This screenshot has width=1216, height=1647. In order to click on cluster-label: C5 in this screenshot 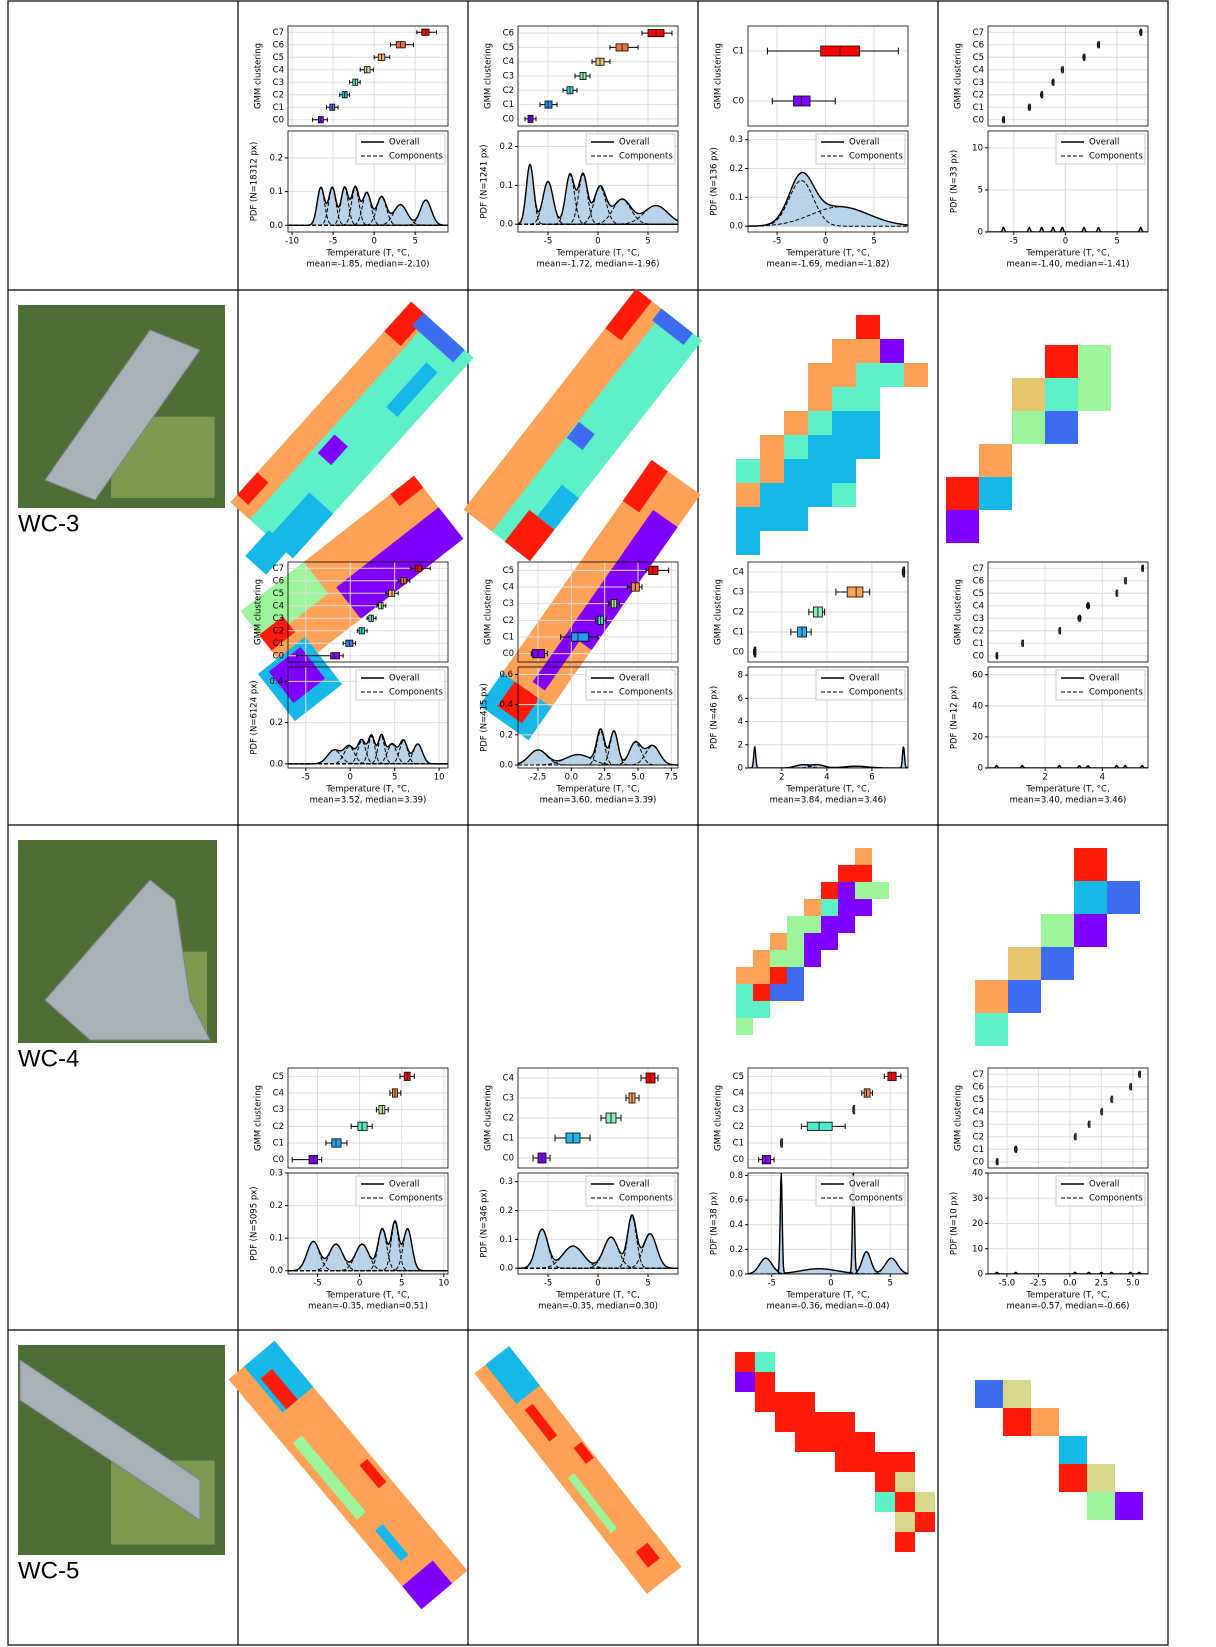, I will do `click(278, 594)`.